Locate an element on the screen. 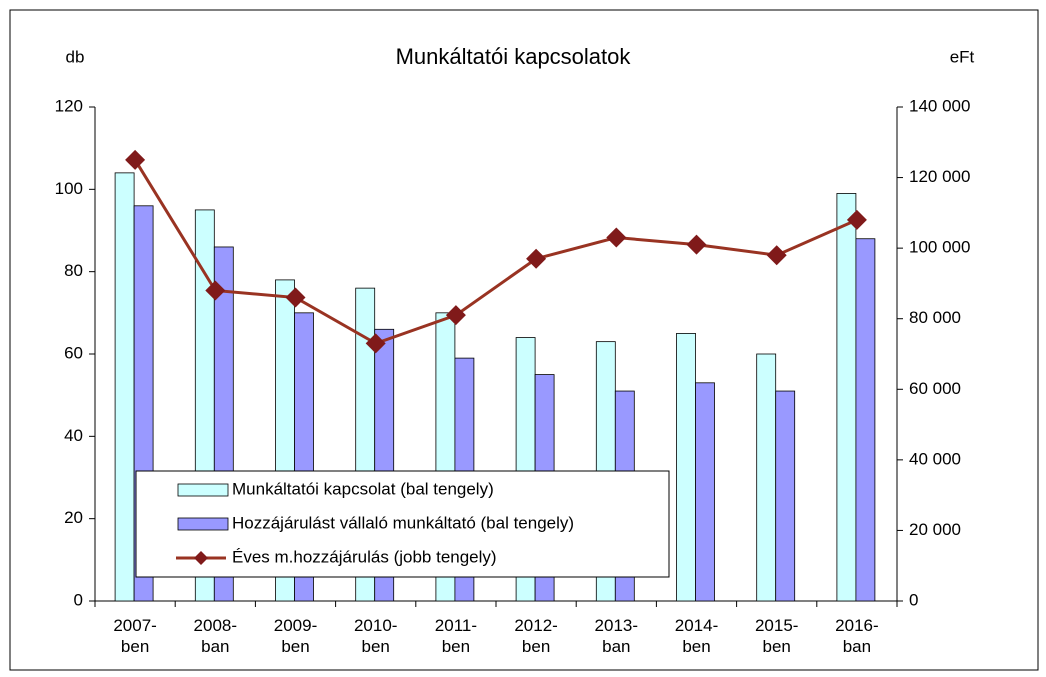 The image size is (1046, 677). y2-tick-label: 60 000 is located at coordinates (935, 388).